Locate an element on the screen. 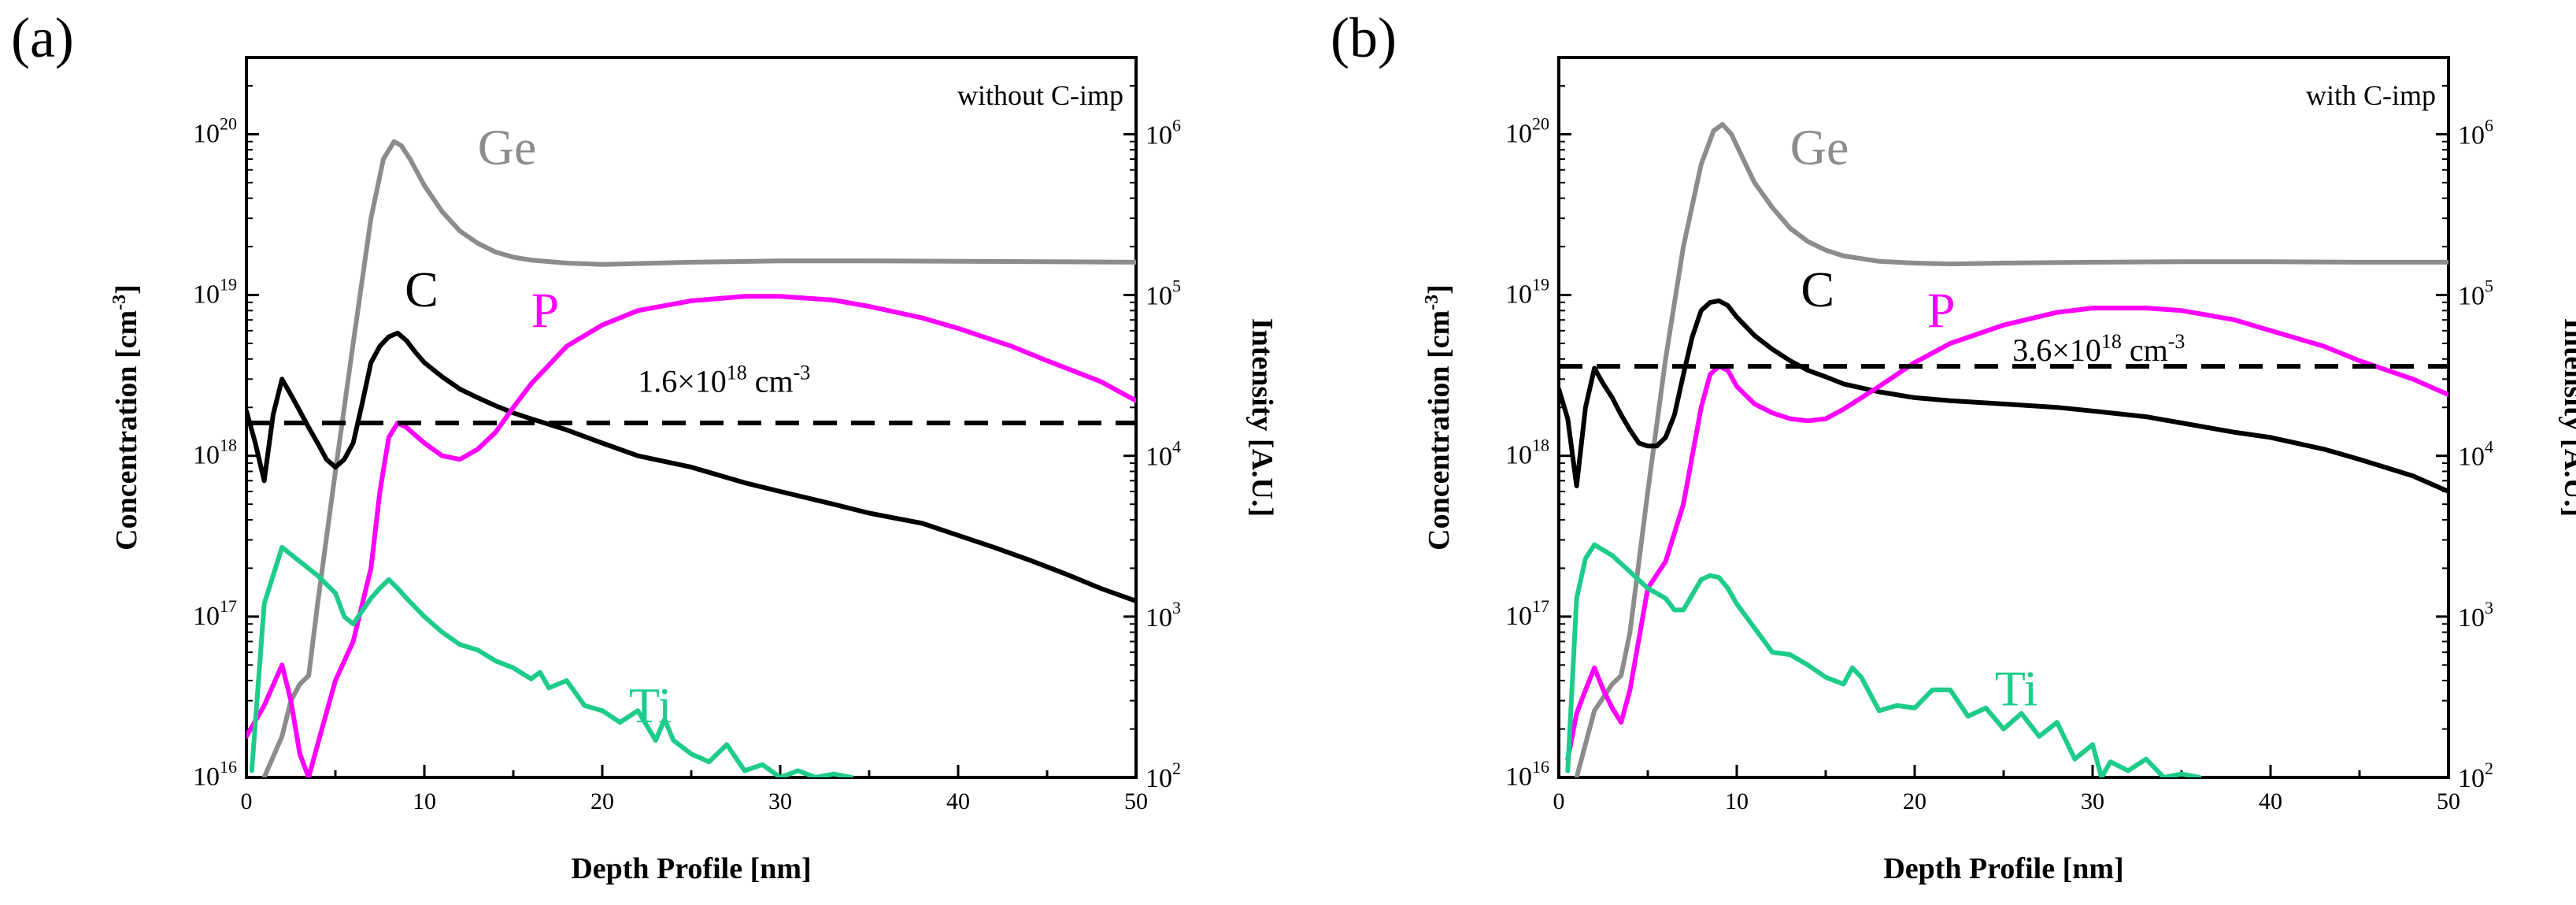 This screenshot has height=905, width=2576. reference-line-label: 3.6×1018 cm-3 is located at coordinates (2098, 349).